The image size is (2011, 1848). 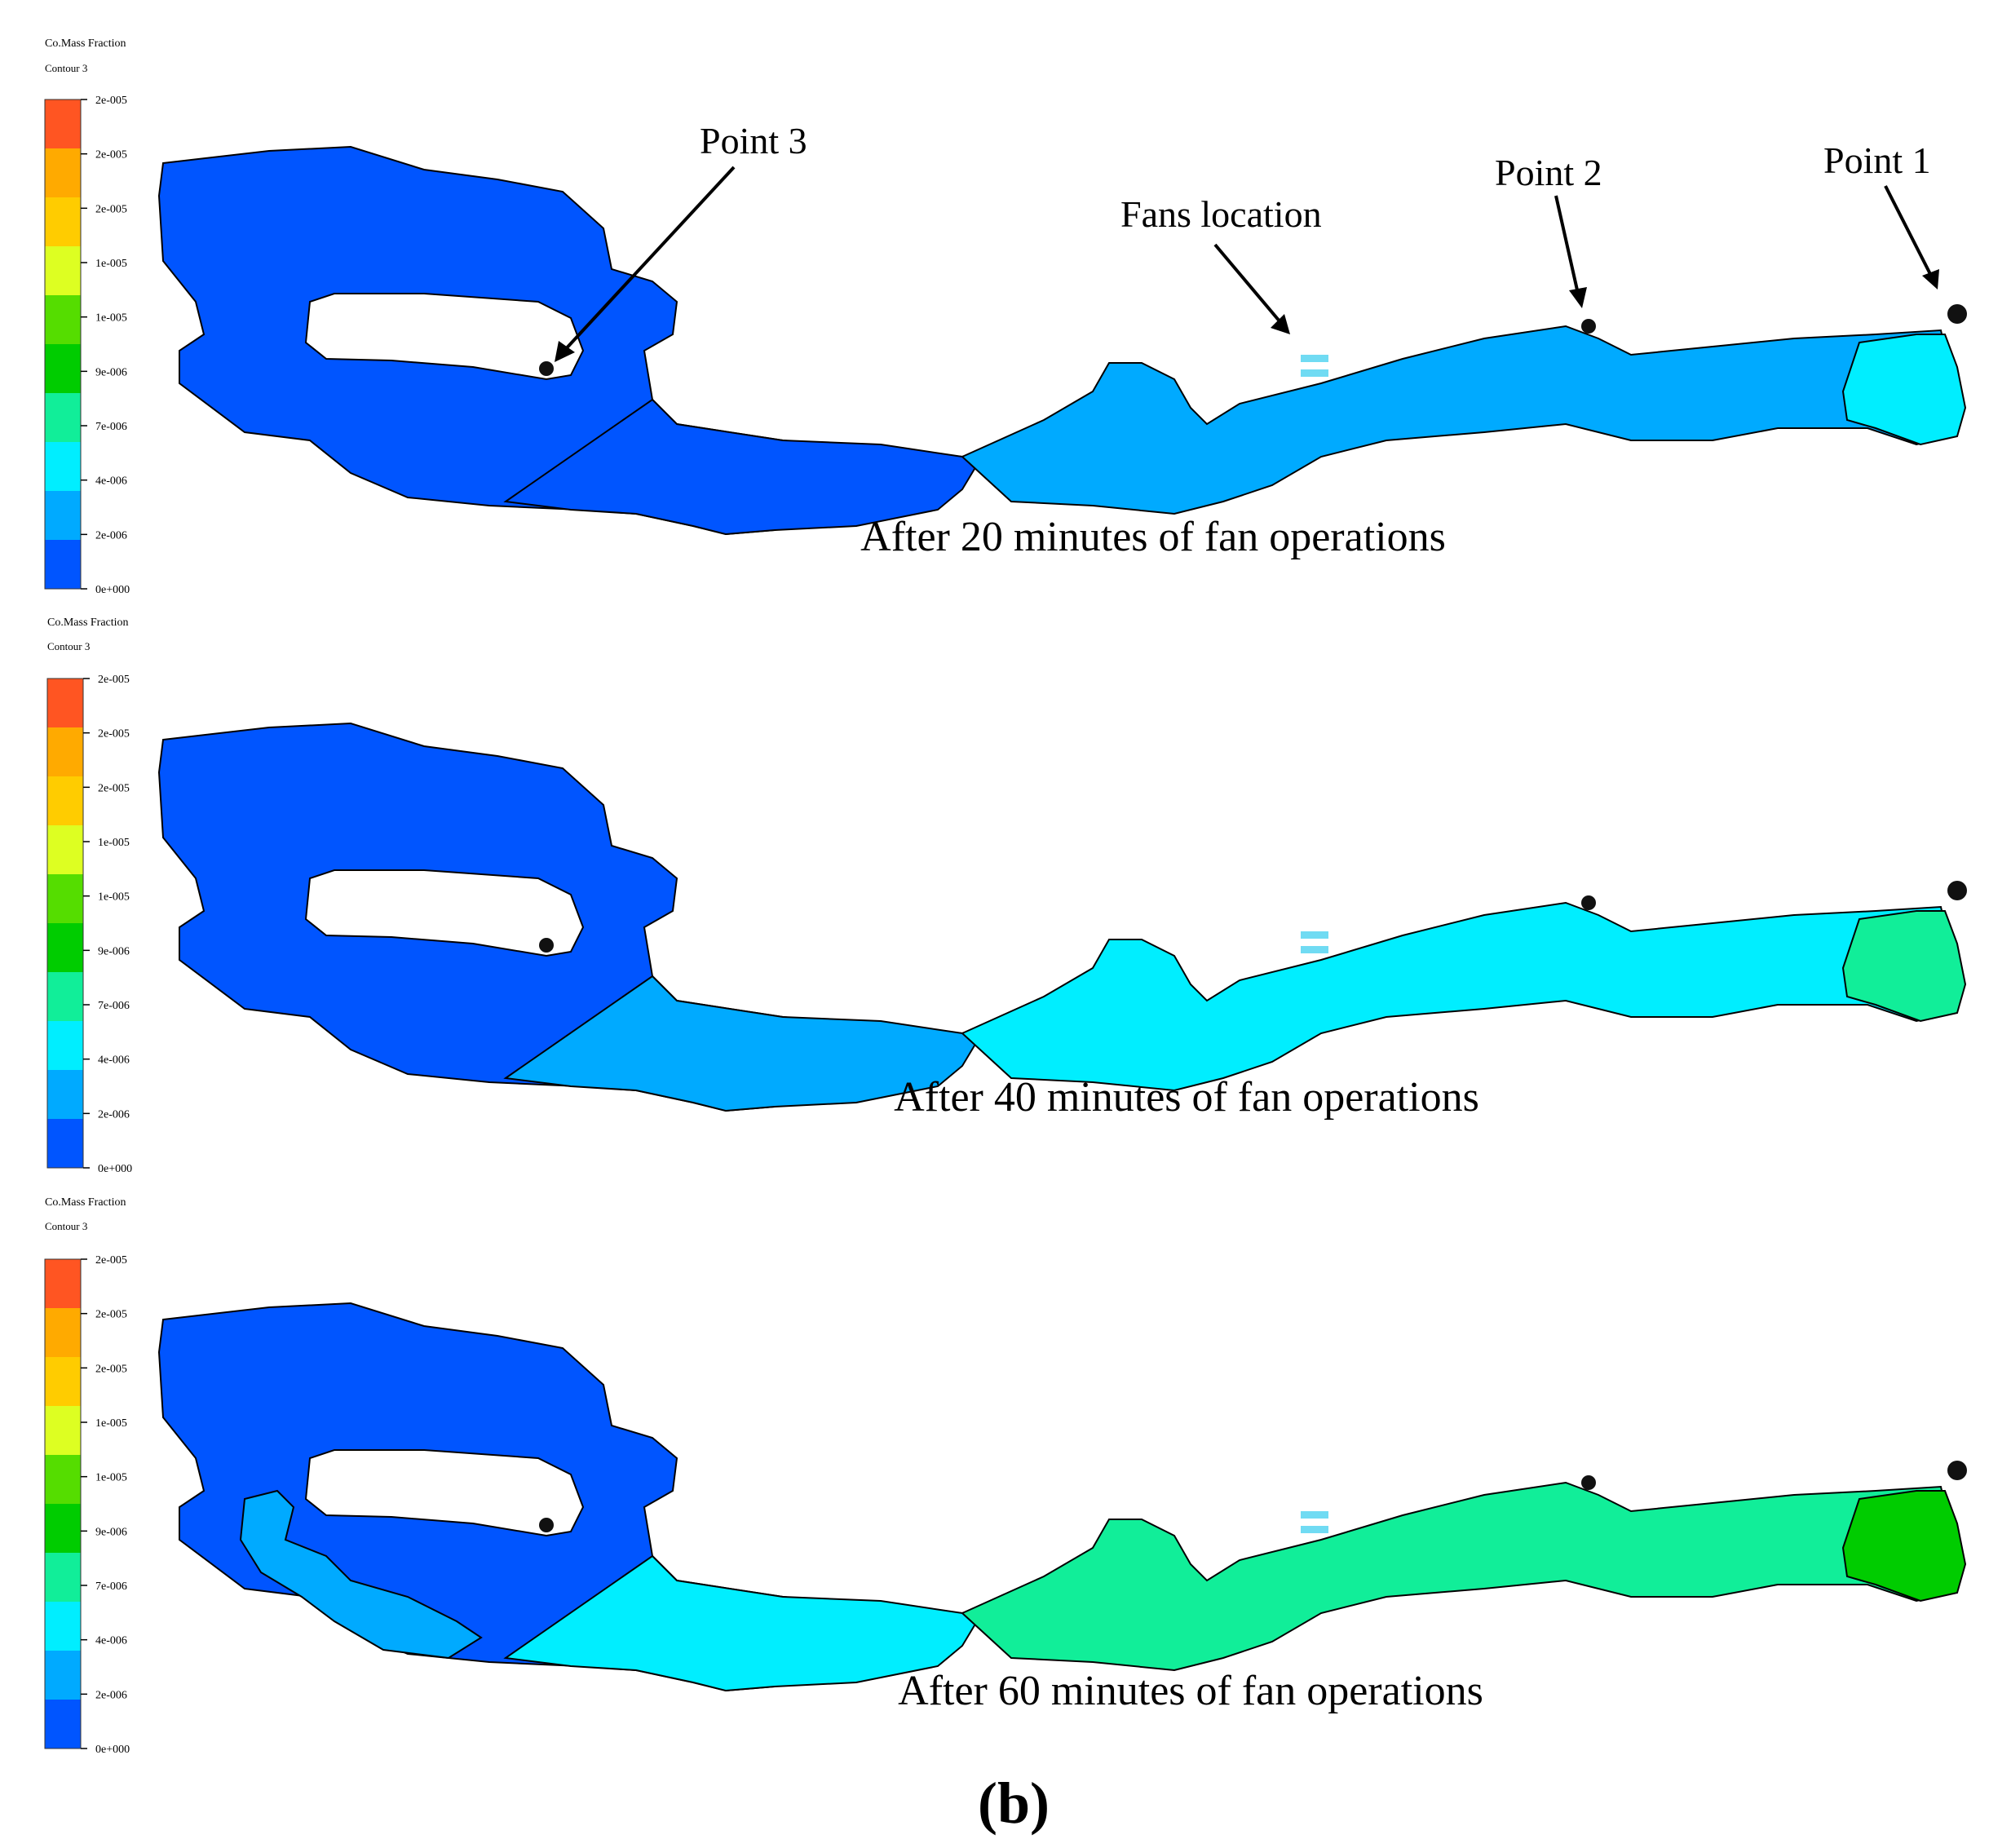 What do you see at coordinates (85, 1202) in the screenshot?
I see `legend-3-title: Co.Mass Fraction` at bounding box center [85, 1202].